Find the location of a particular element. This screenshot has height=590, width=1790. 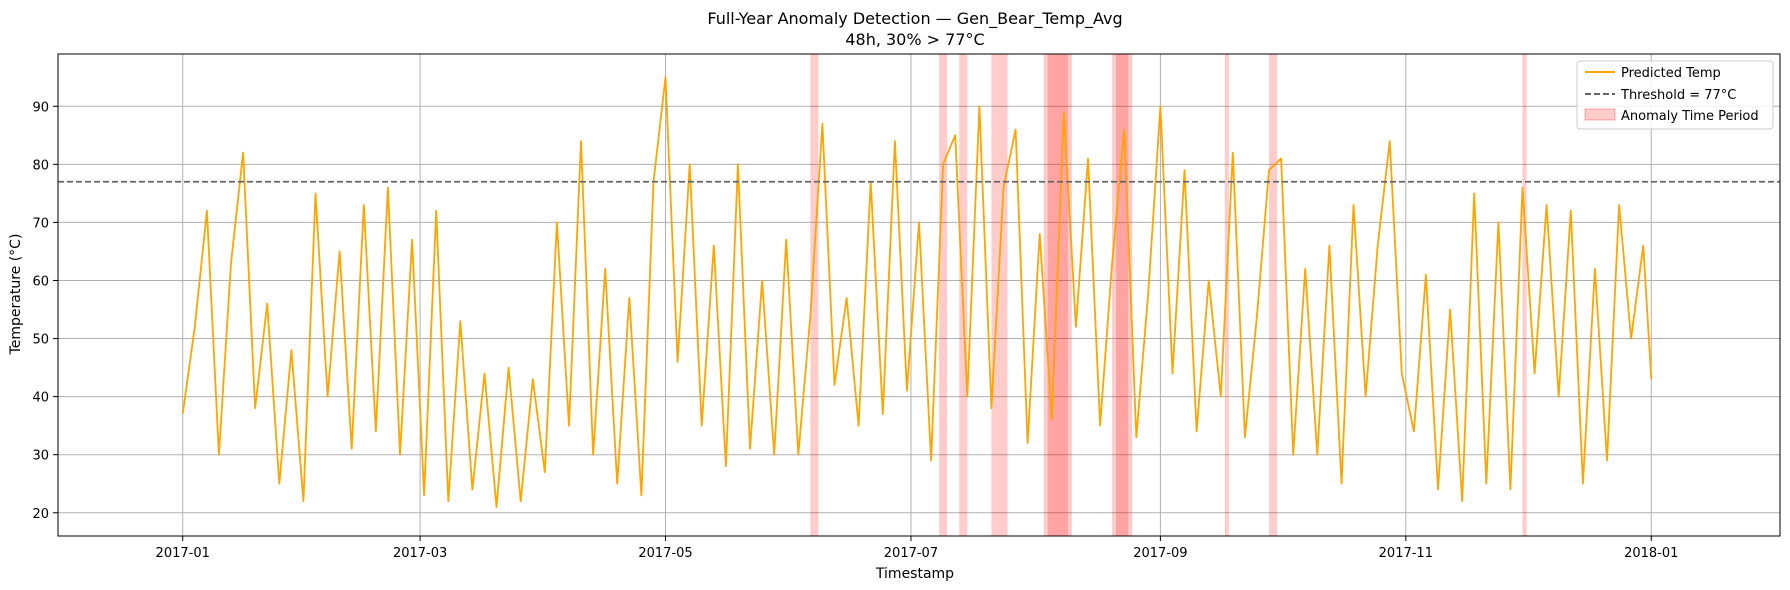

x-axis-label: Timestamp is located at coordinates (914, 574).